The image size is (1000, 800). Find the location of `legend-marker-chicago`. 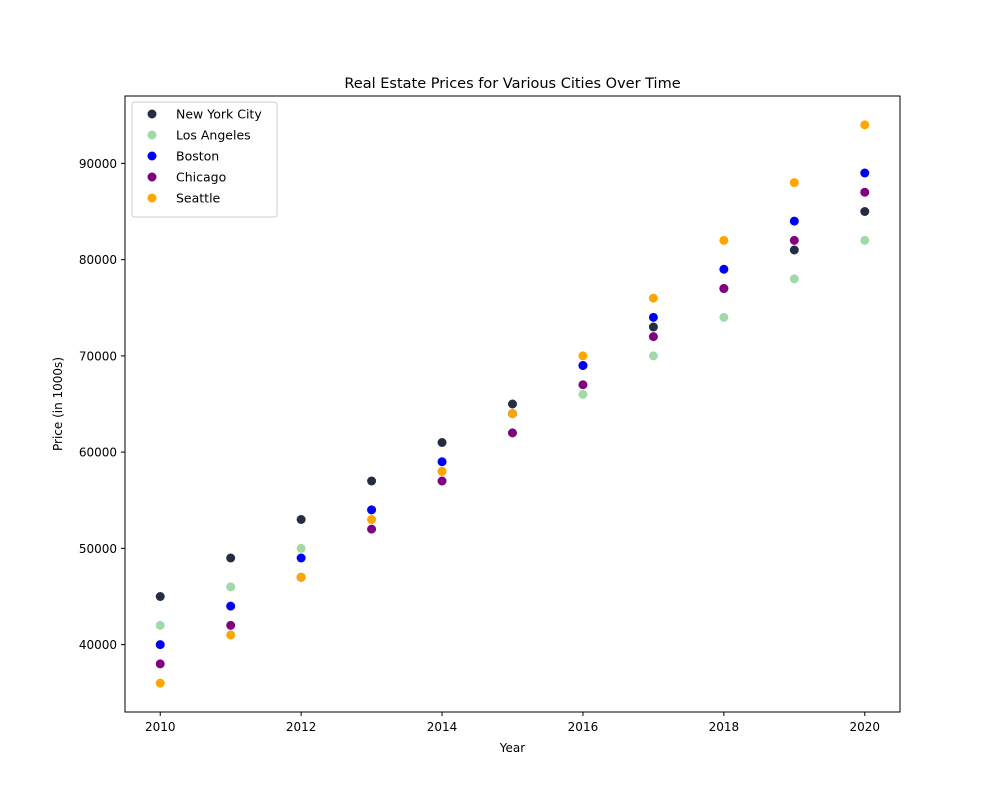

legend-marker-chicago is located at coordinates (152, 177).